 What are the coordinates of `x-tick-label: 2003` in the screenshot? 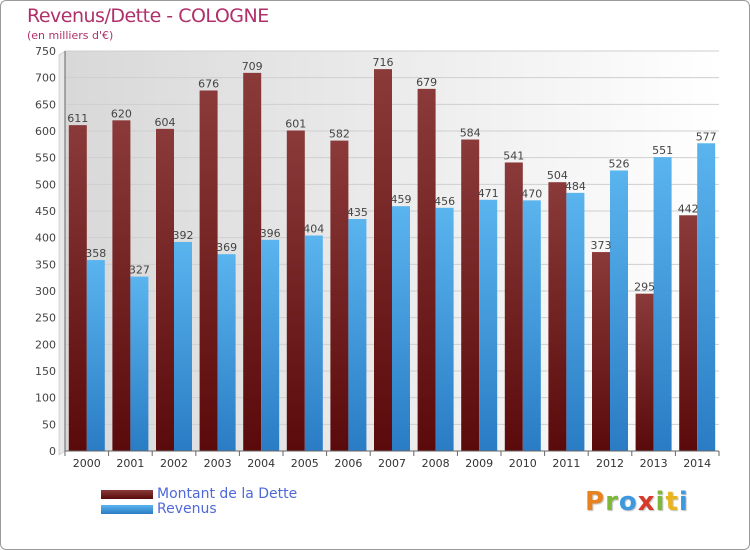 It's located at (218, 463).